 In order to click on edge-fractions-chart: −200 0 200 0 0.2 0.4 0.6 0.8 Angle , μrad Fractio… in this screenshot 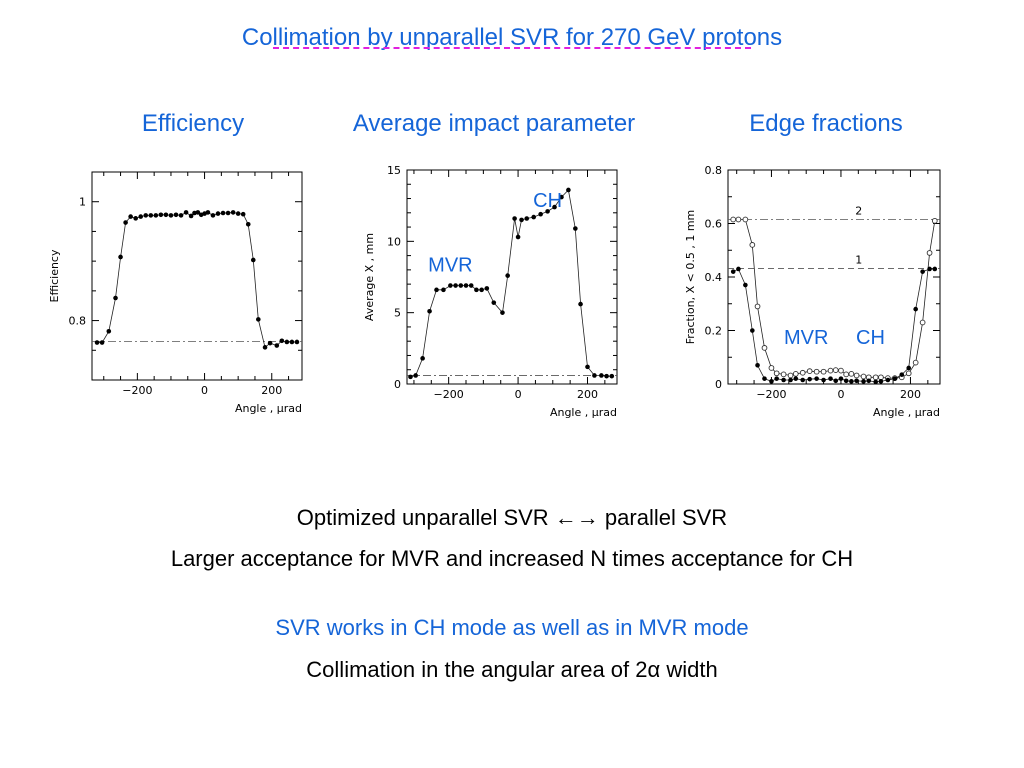, I will do `click(812, 291)`.